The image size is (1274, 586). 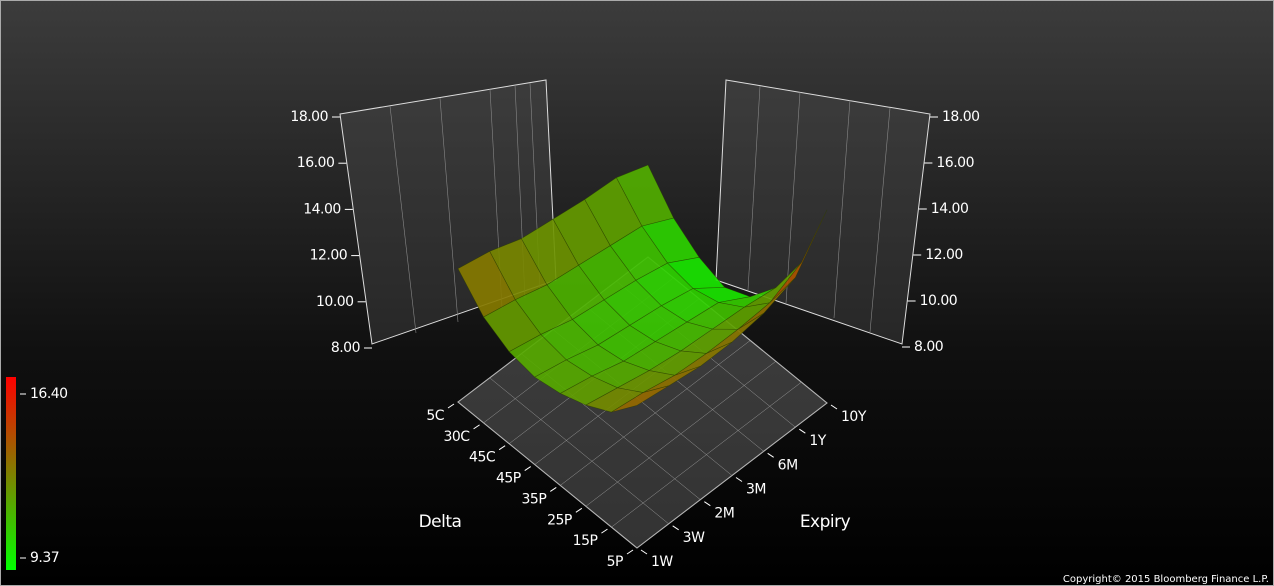 I want to click on x-tick-label: 45P, so click(x=508, y=479).